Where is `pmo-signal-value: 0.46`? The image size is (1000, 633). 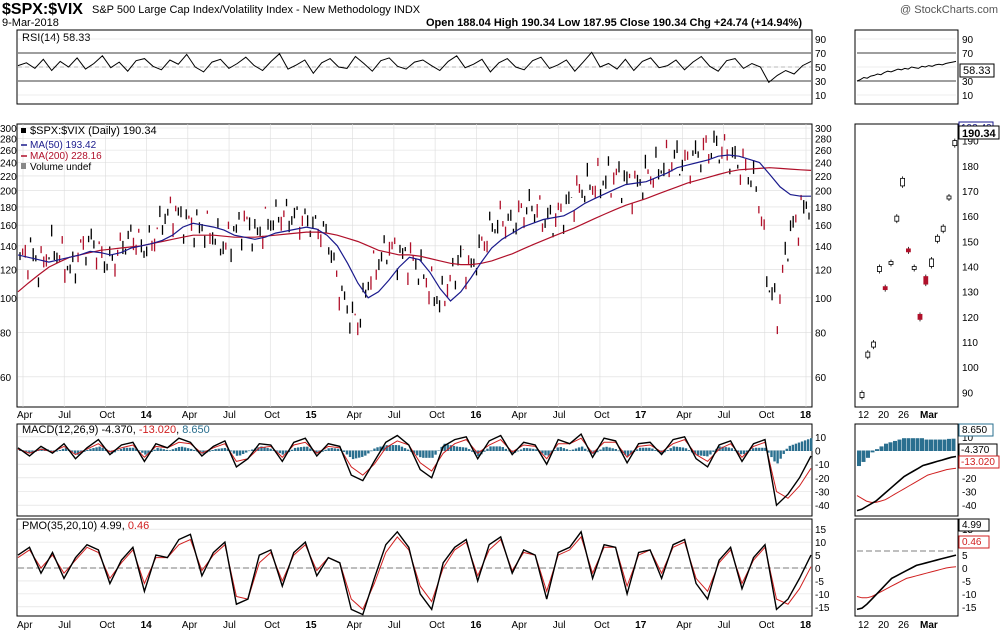 pmo-signal-value: 0.46 is located at coordinates (972, 542).